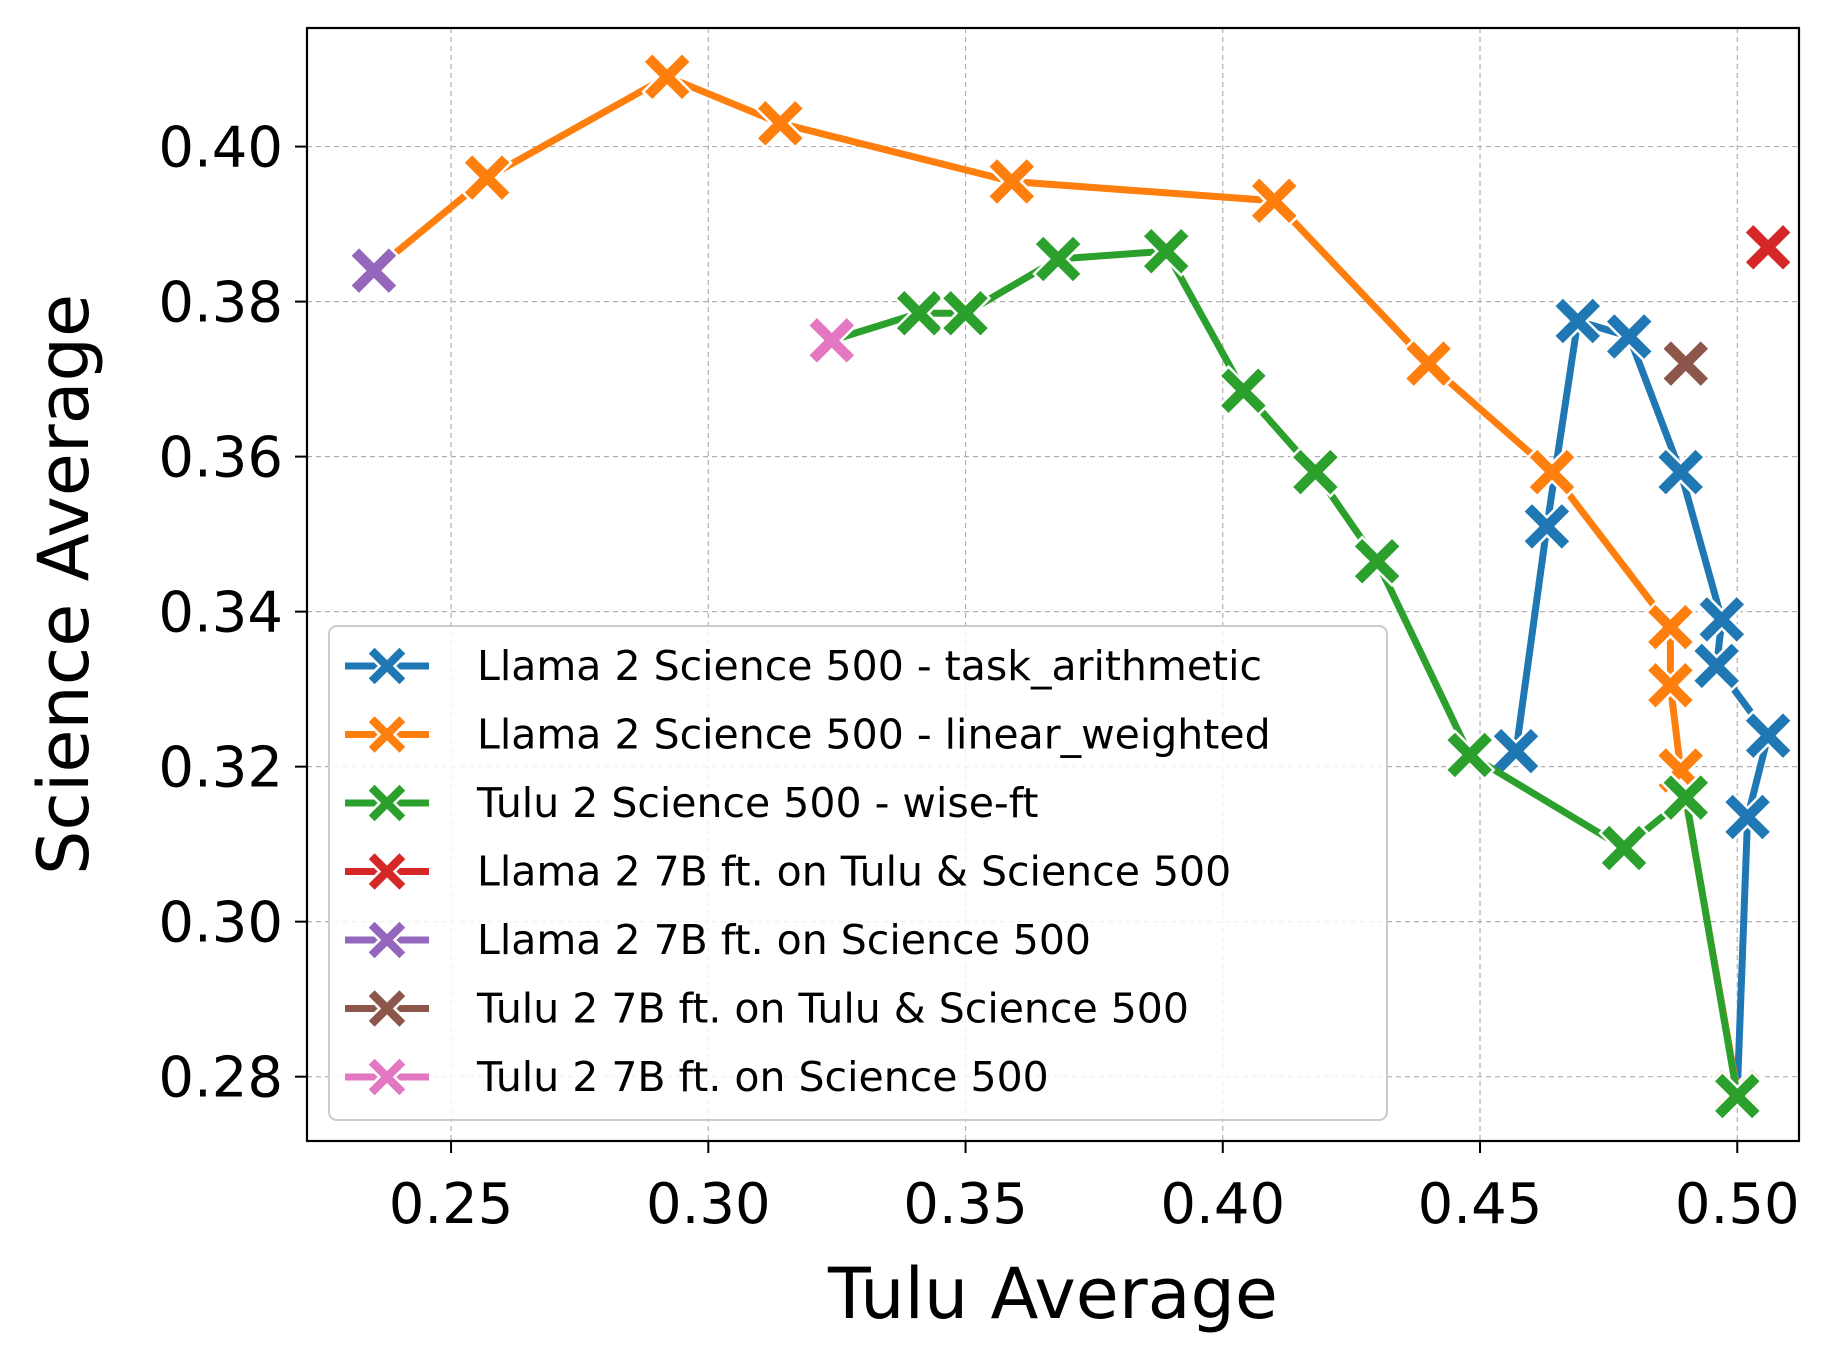 This screenshot has height=1361, width=1823. Describe the element at coordinates (1737, 1204) in the screenshot. I see `x-tick-label: 0.50` at that location.